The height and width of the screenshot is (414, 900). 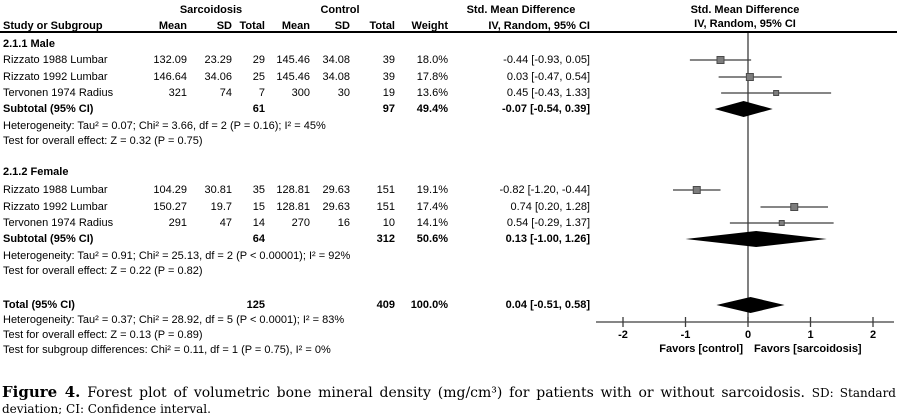 What do you see at coordinates (548, 77) in the screenshot?
I see `cell-ci: 0.03 [-0.47, 0.54]` at bounding box center [548, 77].